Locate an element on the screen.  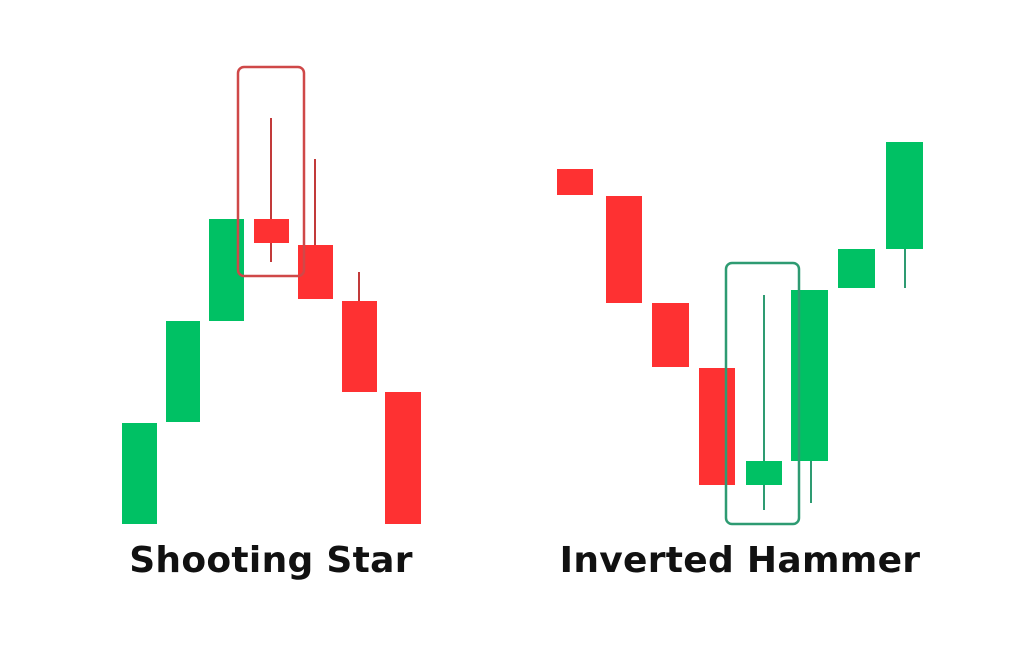
inverted-hammer-label: Inverted Hammer is located at coordinates (740, 560).